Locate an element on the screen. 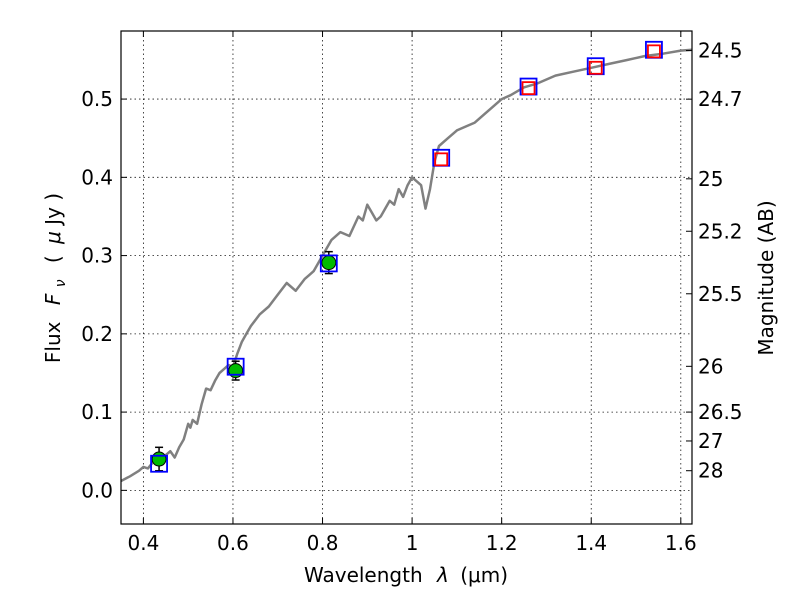 This screenshot has width=800, height=600. x-axis-label: Wavelength λ (μm) is located at coordinates (406, 575).